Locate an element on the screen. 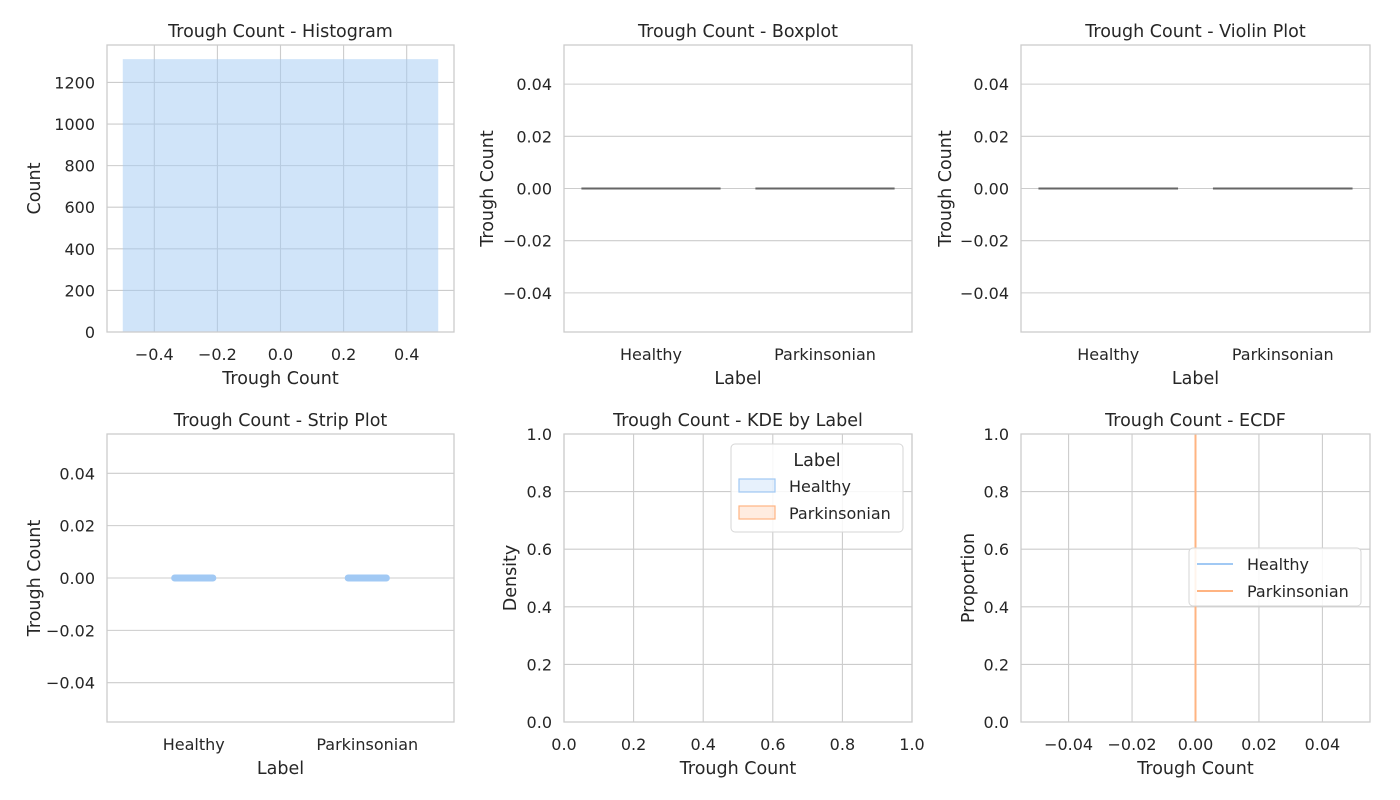  y-tick-label: 1000 is located at coordinates (74, 124).